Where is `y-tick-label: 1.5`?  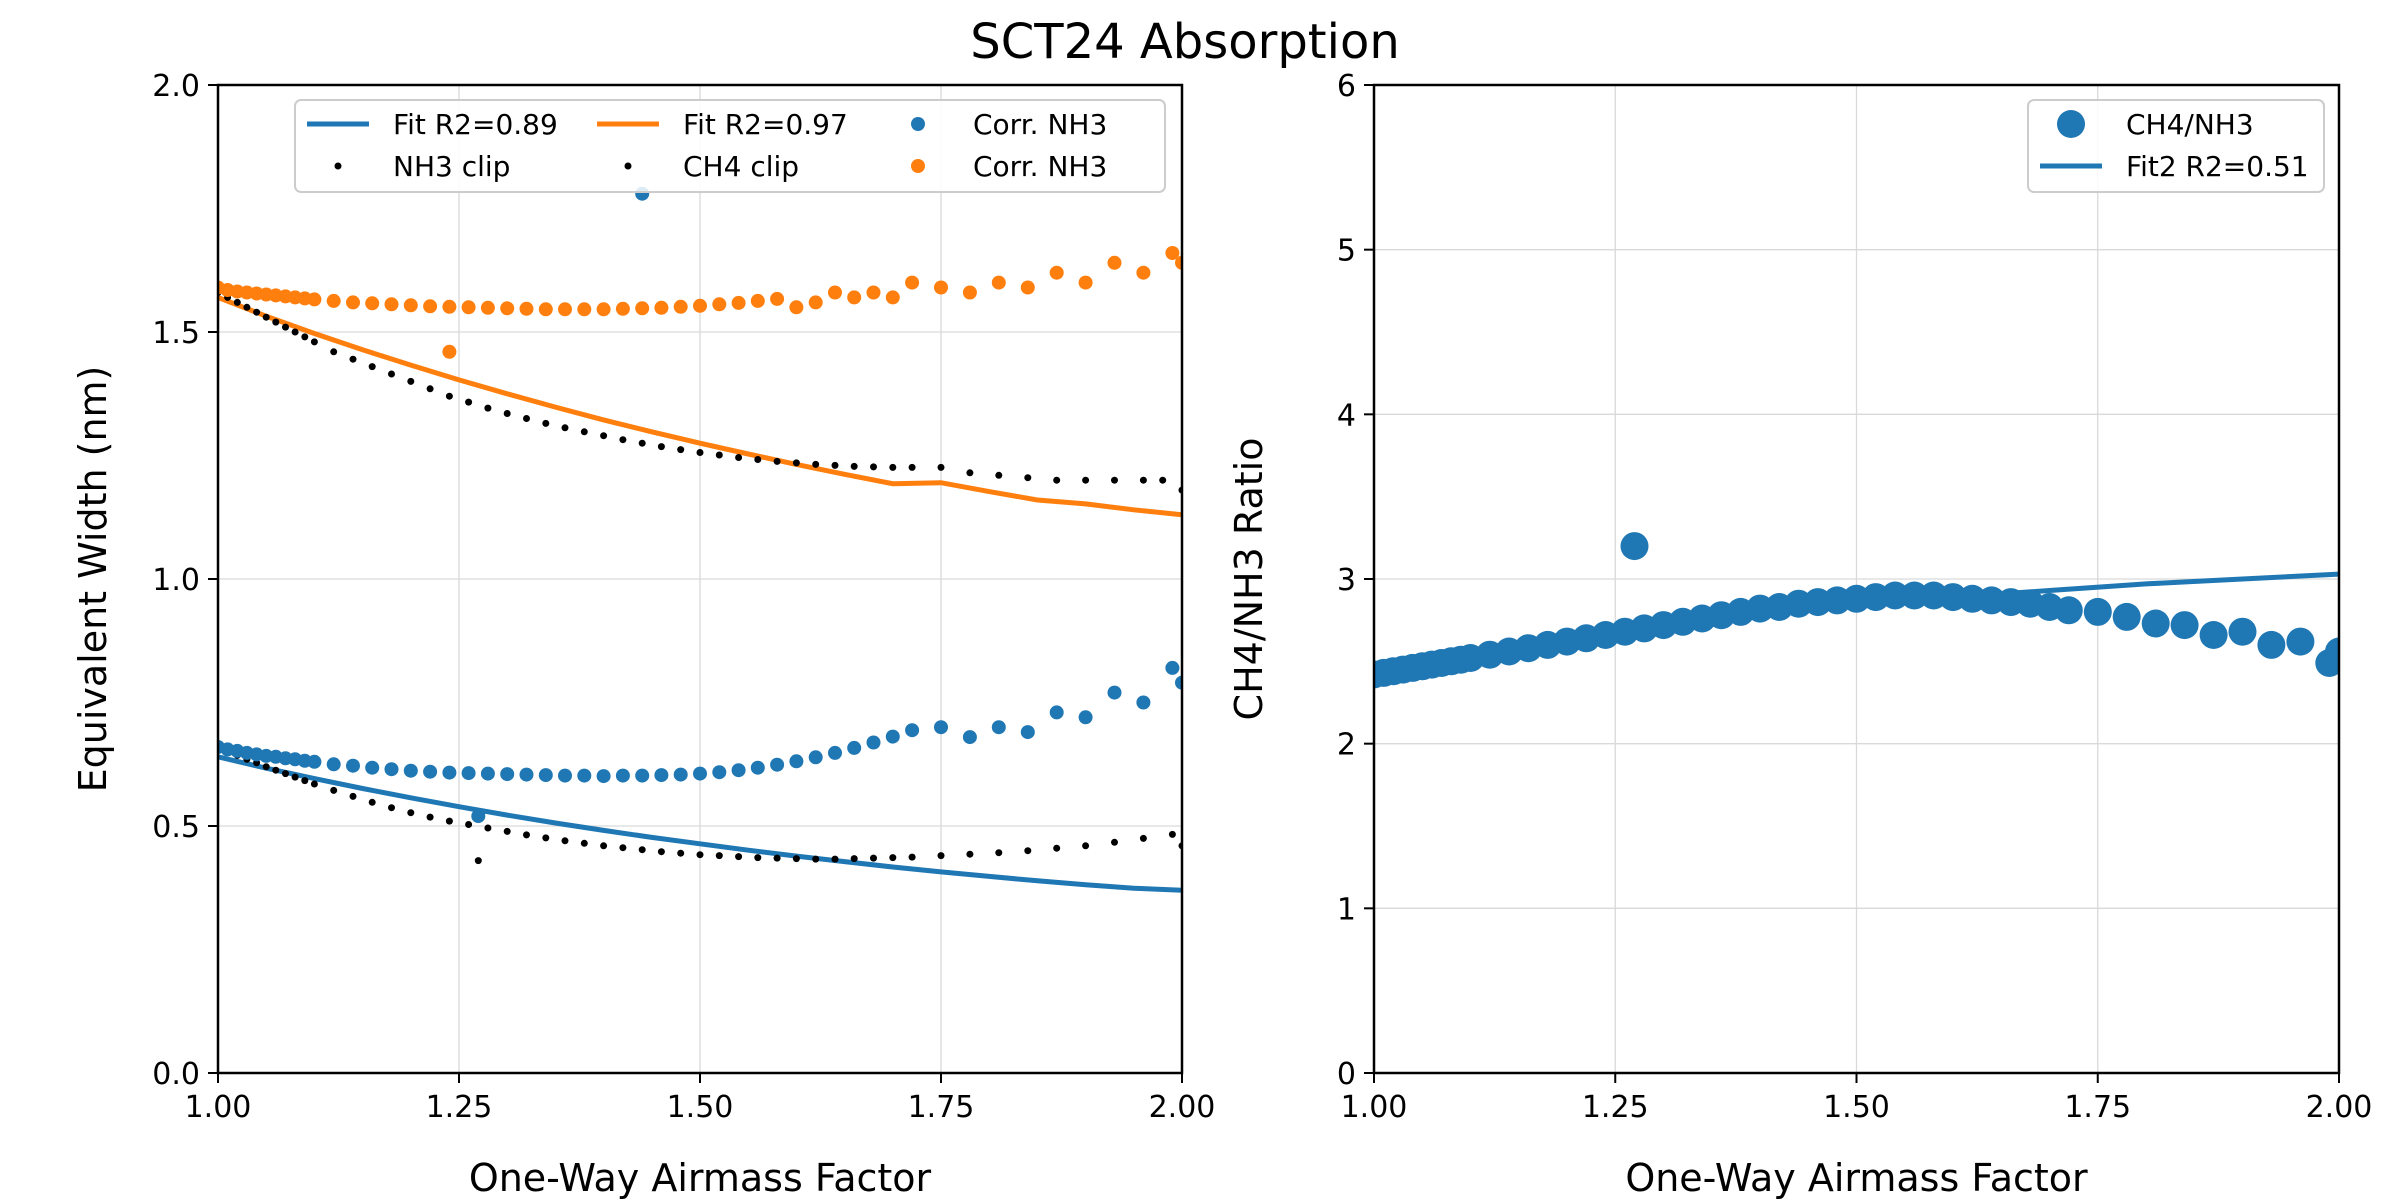
y-tick-label: 1.5 is located at coordinates (176, 333).